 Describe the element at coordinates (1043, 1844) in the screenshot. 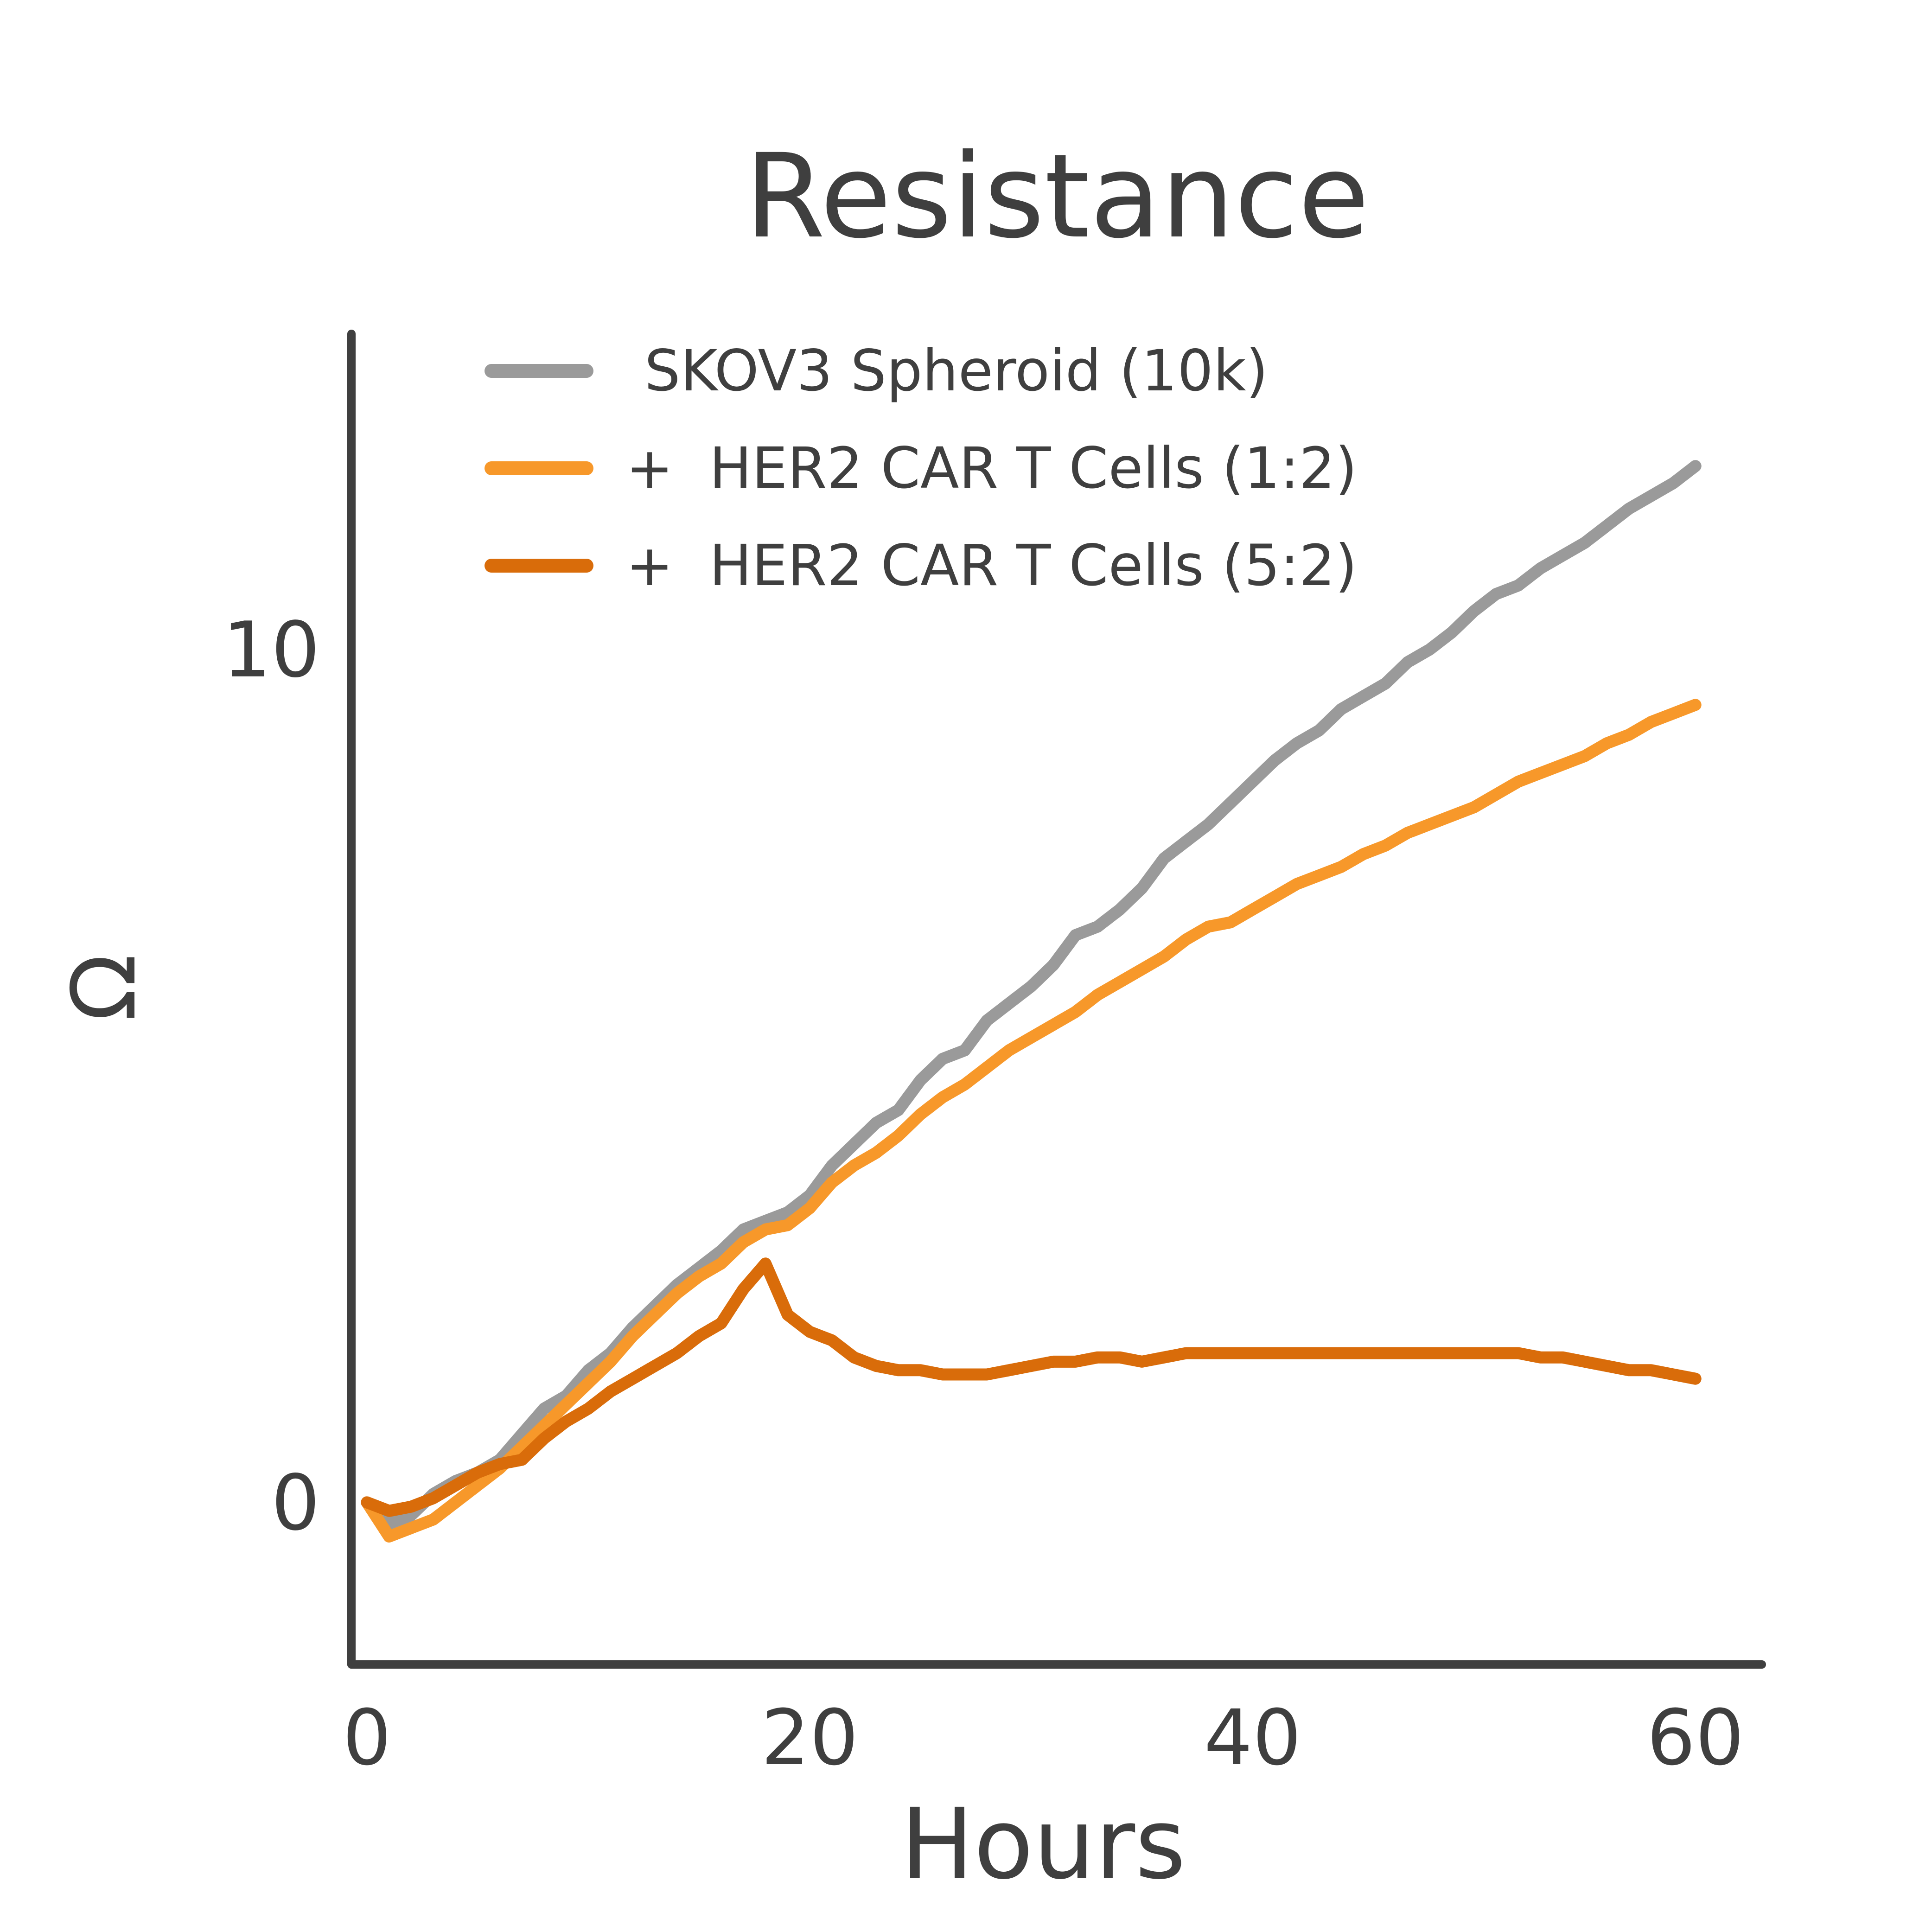

I see `x-axis-label: Hours` at that location.